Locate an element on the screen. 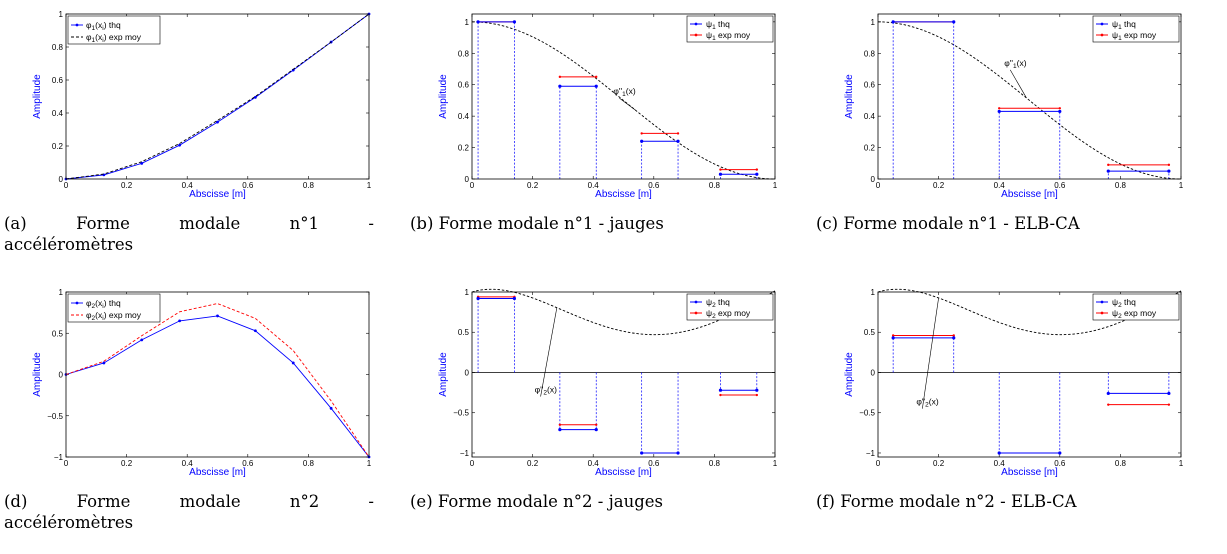 The height and width of the screenshot is (554, 1227). caption-f-text: (f) Forme modale n°2 - ELB-CA is located at coordinates (946, 501).